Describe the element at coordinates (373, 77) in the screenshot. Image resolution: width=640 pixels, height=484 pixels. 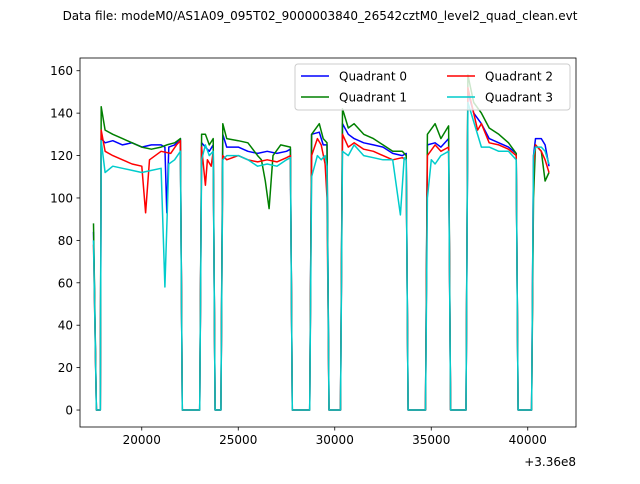
I see `legend-label-quadrant-0: Quadrant 0` at that location.